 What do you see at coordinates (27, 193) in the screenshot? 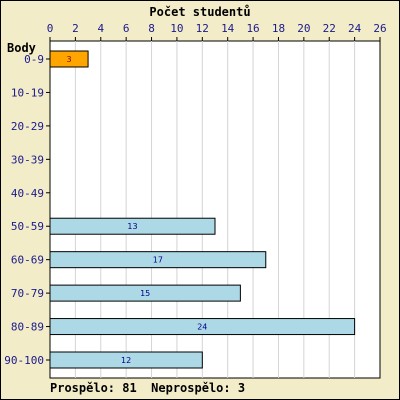
I see `category-label: 40-49` at bounding box center [27, 193].